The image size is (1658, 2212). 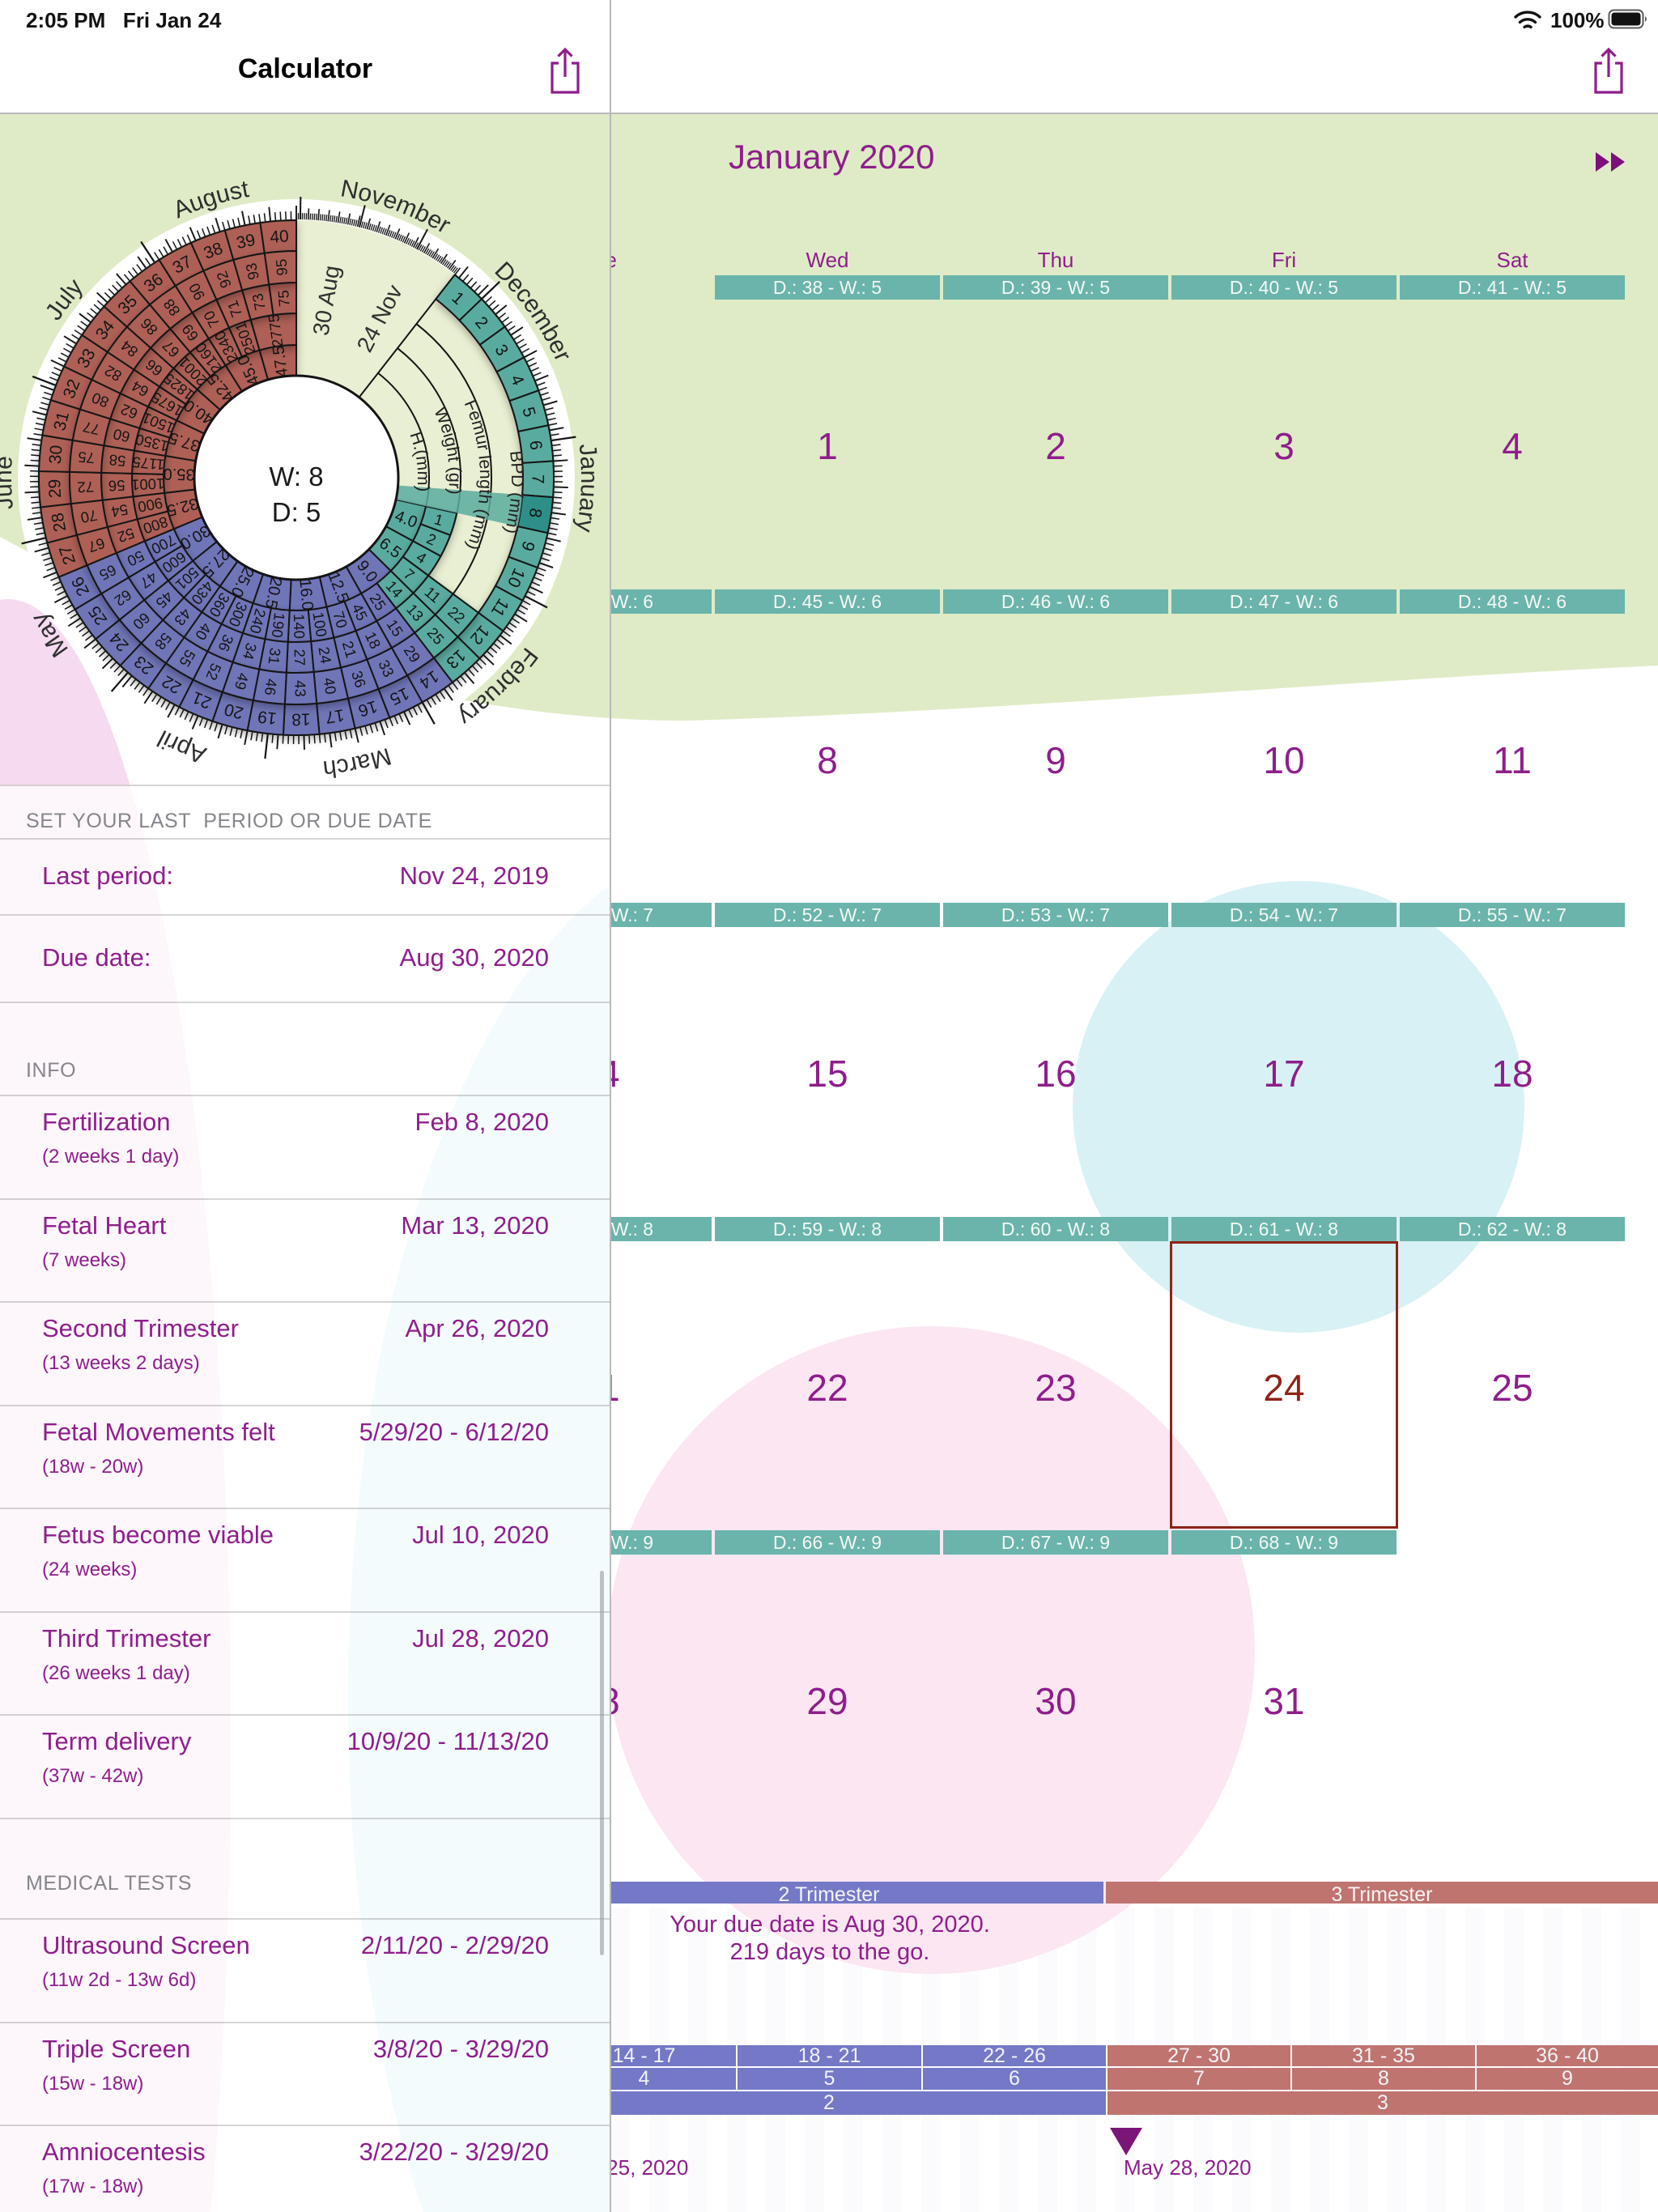 I want to click on svg-text: 93, so click(x=252, y=272).